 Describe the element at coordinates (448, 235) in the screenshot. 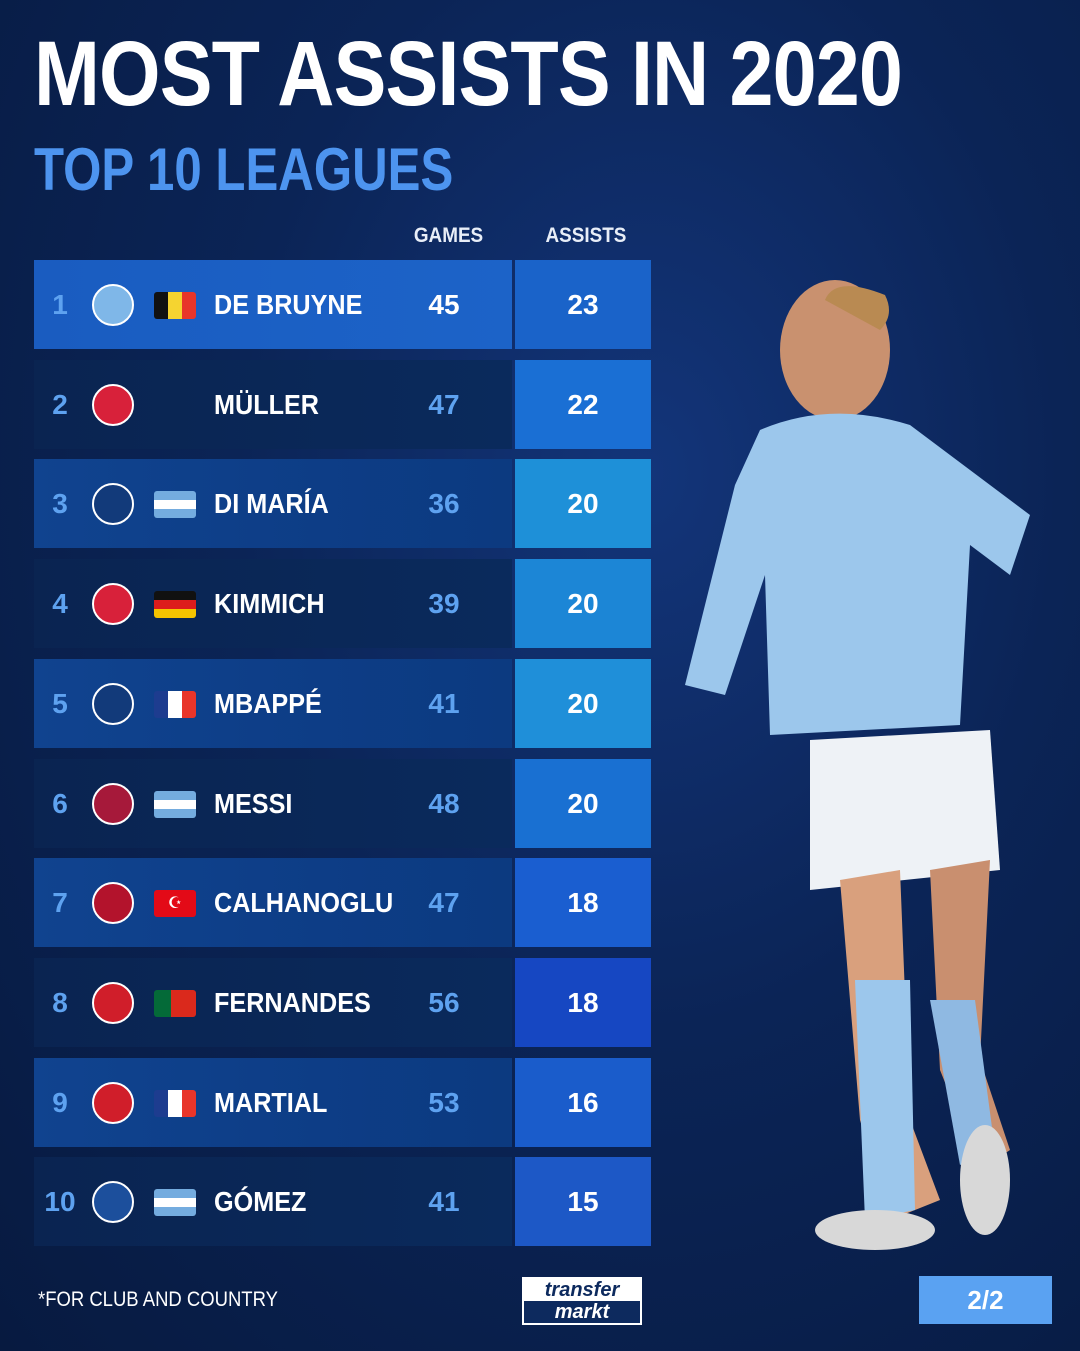

I see `column-header-games: GAMES` at that location.